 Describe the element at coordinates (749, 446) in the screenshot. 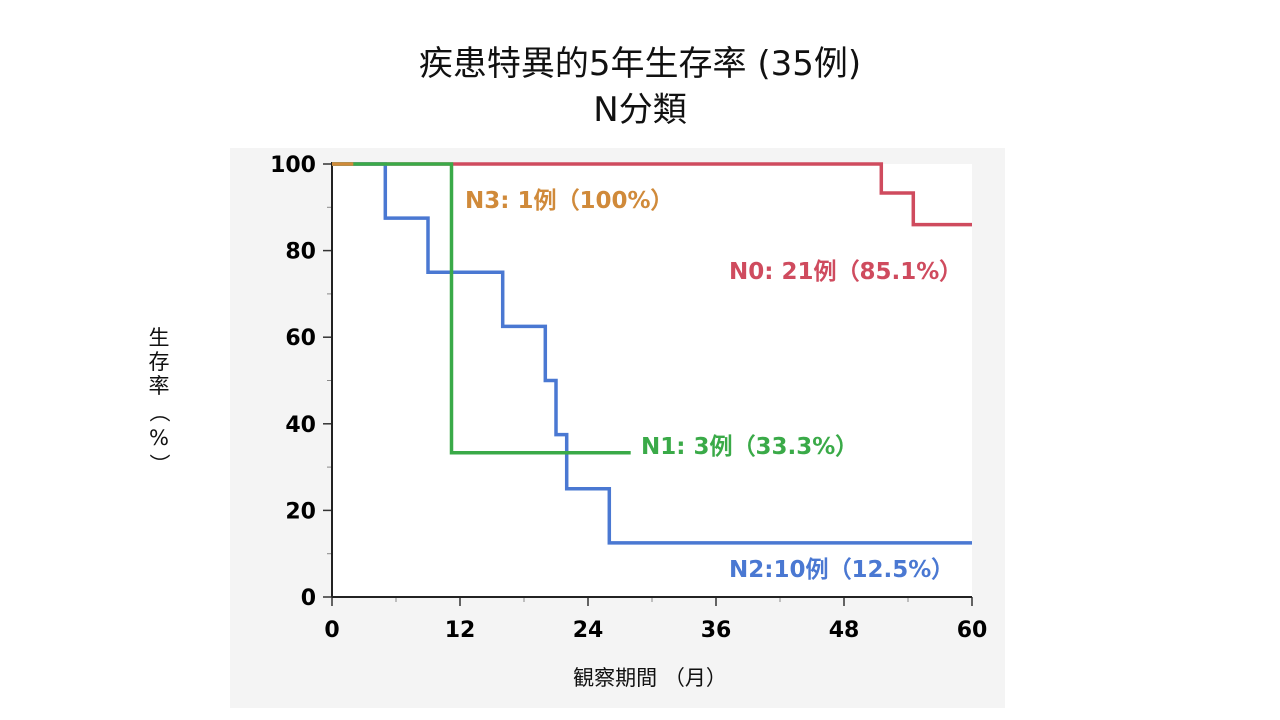

I see `series-label-n1: N1: 3例（33.3%）` at that location.